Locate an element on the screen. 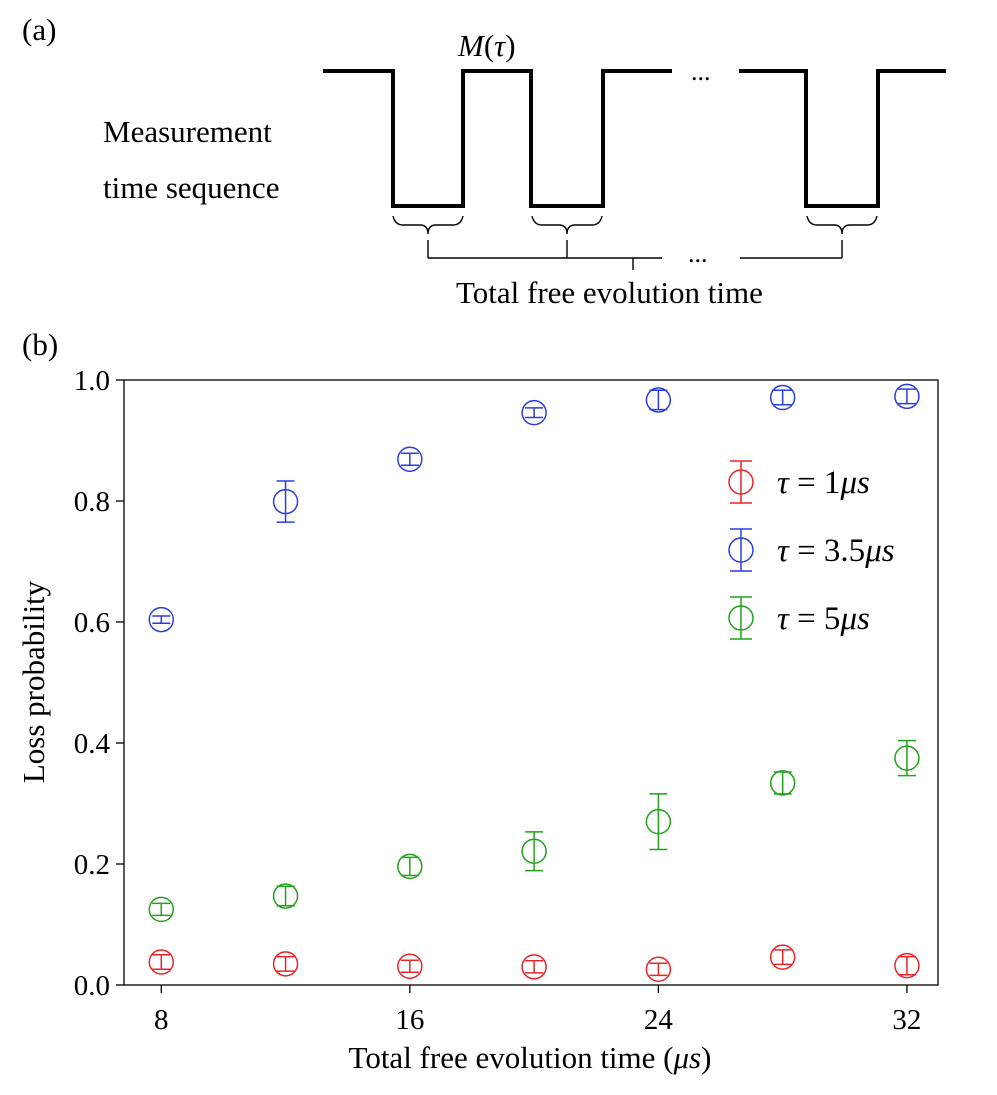  panel-a-label: (a) is located at coordinates (39, 29).